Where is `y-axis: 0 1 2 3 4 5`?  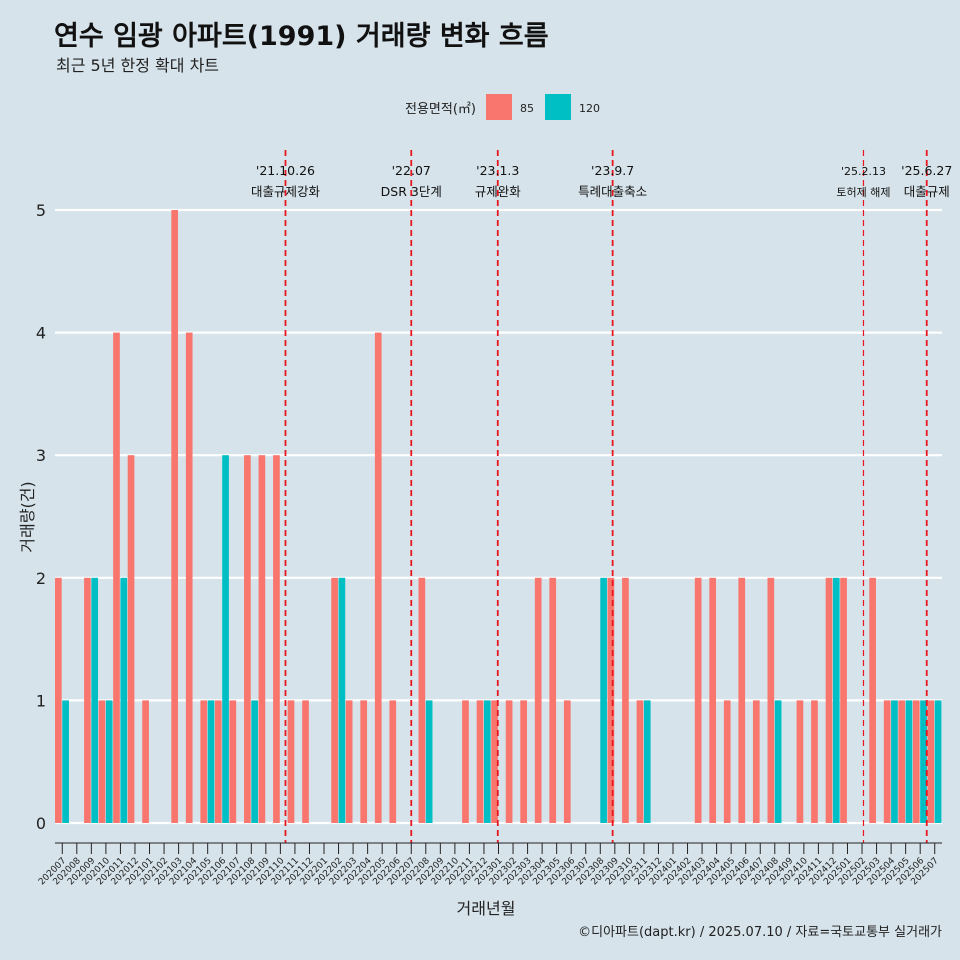
y-axis: 0 1 2 3 4 5 is located at coordinates (41, 517).